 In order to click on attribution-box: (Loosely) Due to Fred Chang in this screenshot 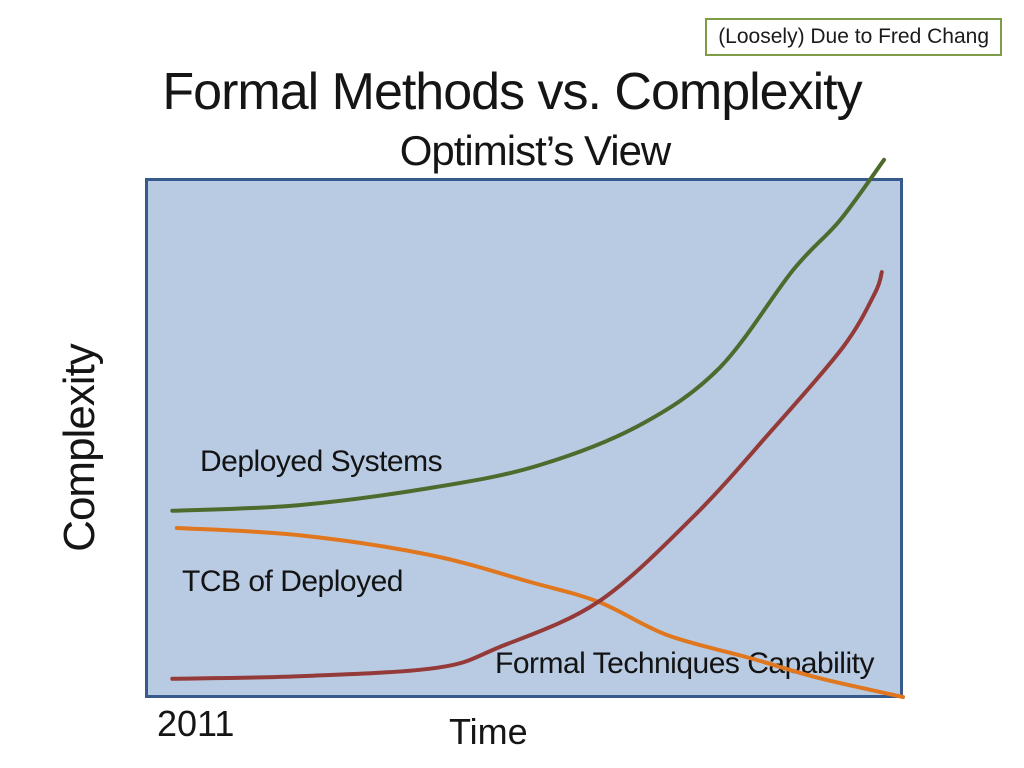, I will do `click(853, 37)`.